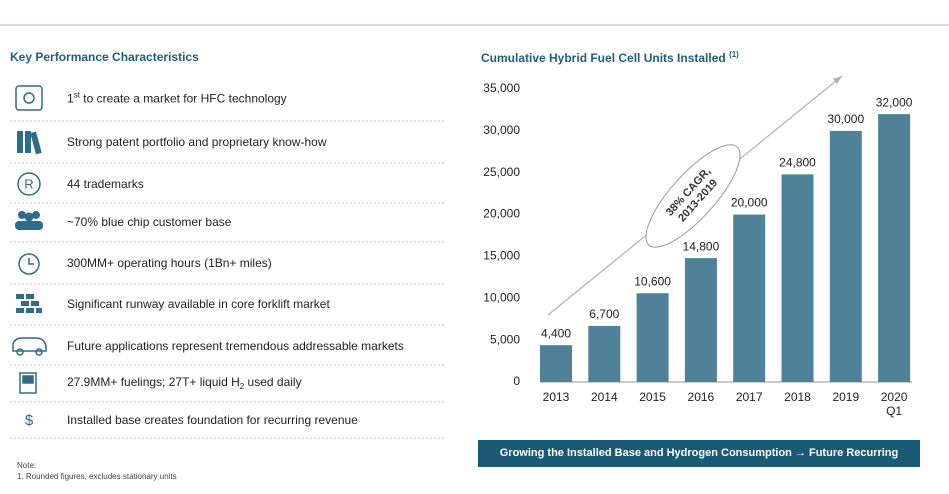 The image size is (949, 494). What do you see at coordinates (501, 214) in the screenshot?
I see `y-tick-label: 20,000` at bounding box center [501, 214].